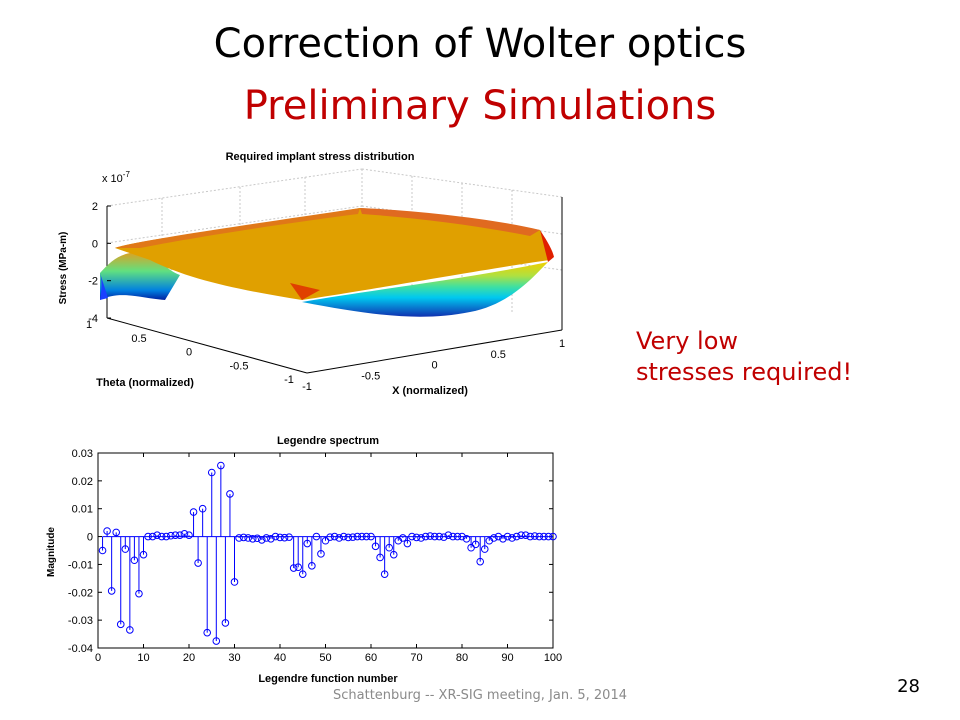 Image resolution: width=960 pixels, height=720 pixels. What do you see at coordinates (562, 344) in the screenshot?
I see `surface-x-tick: 1` at bounding box center [562, 344].